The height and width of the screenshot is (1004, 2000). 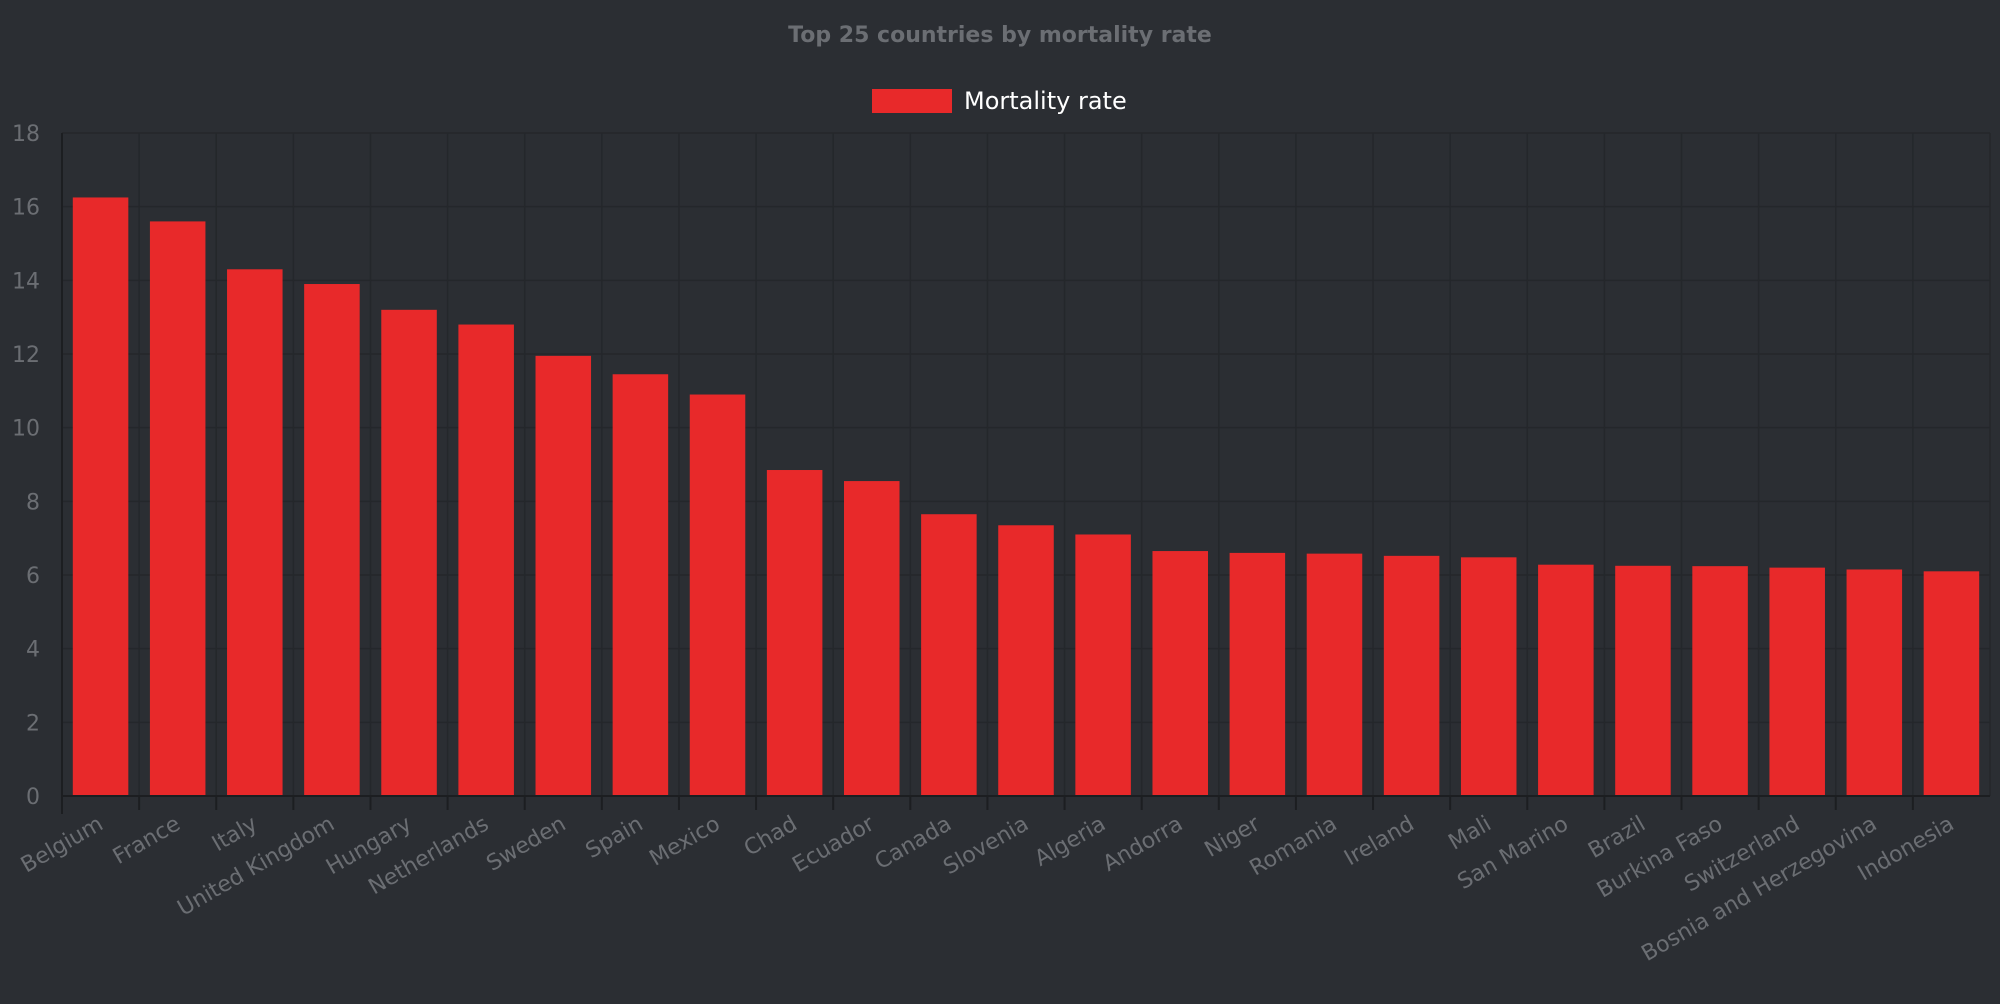 I want to click on x-tick-label: Mexico, so click(x=684, y=842).